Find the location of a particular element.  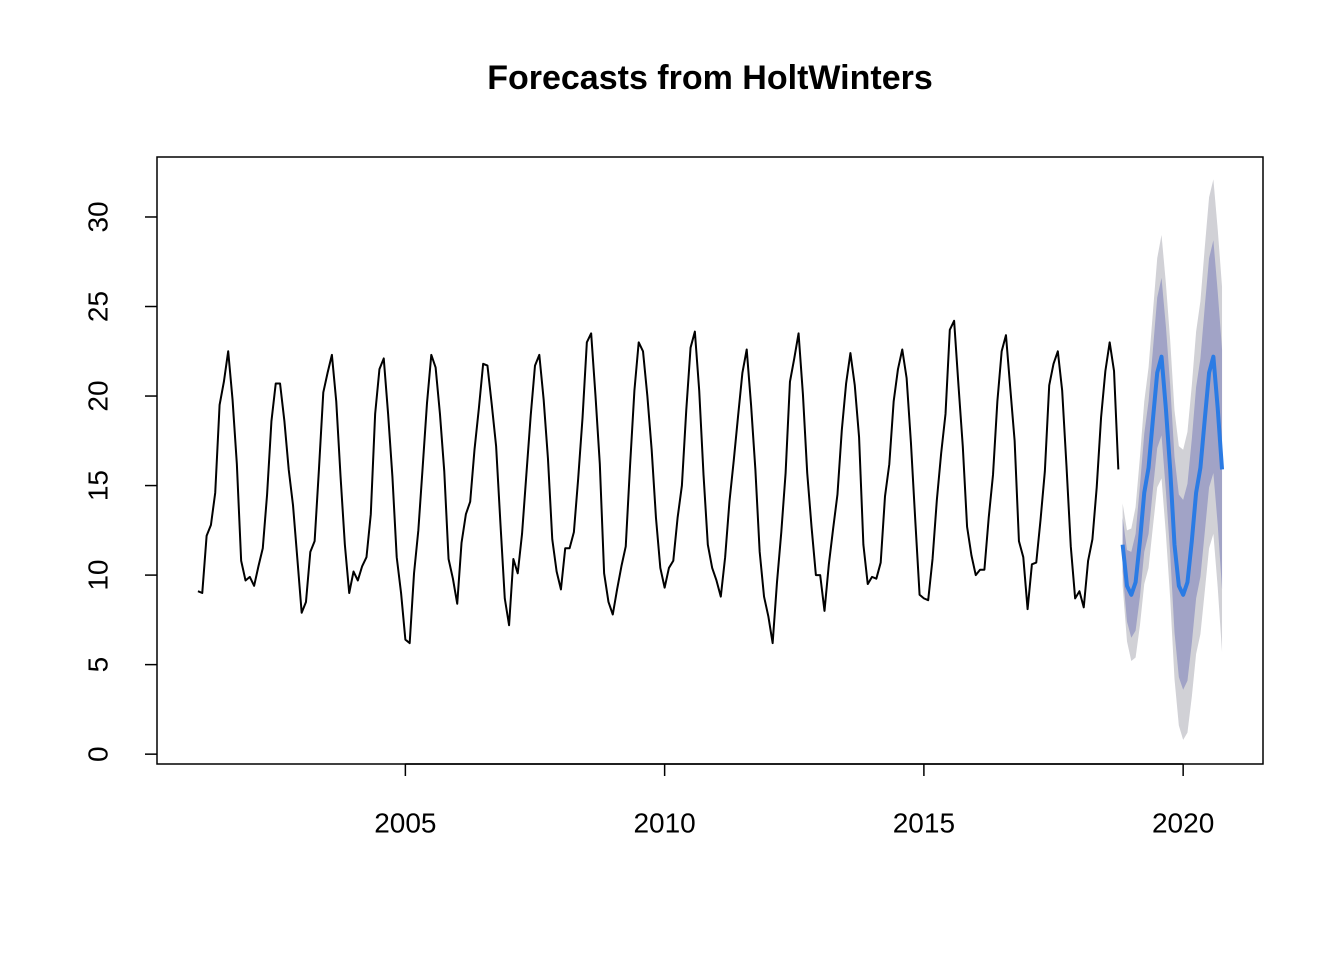

y-tick-label: 0 is located at coordinates (97, 754).